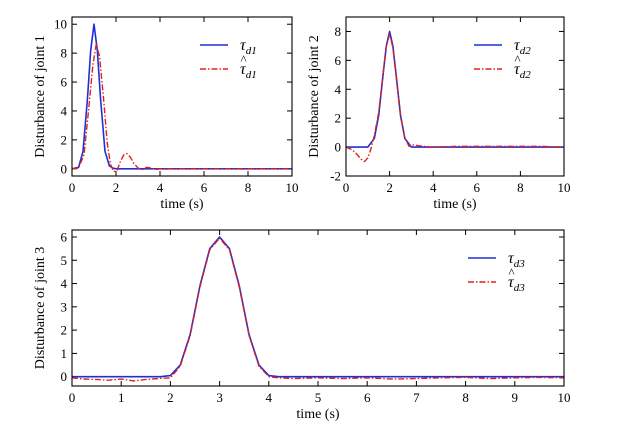 This screenshot has height=436, width=617. I want to click on y-axis-label: Disturbance of joint 1, so click(40, 96).